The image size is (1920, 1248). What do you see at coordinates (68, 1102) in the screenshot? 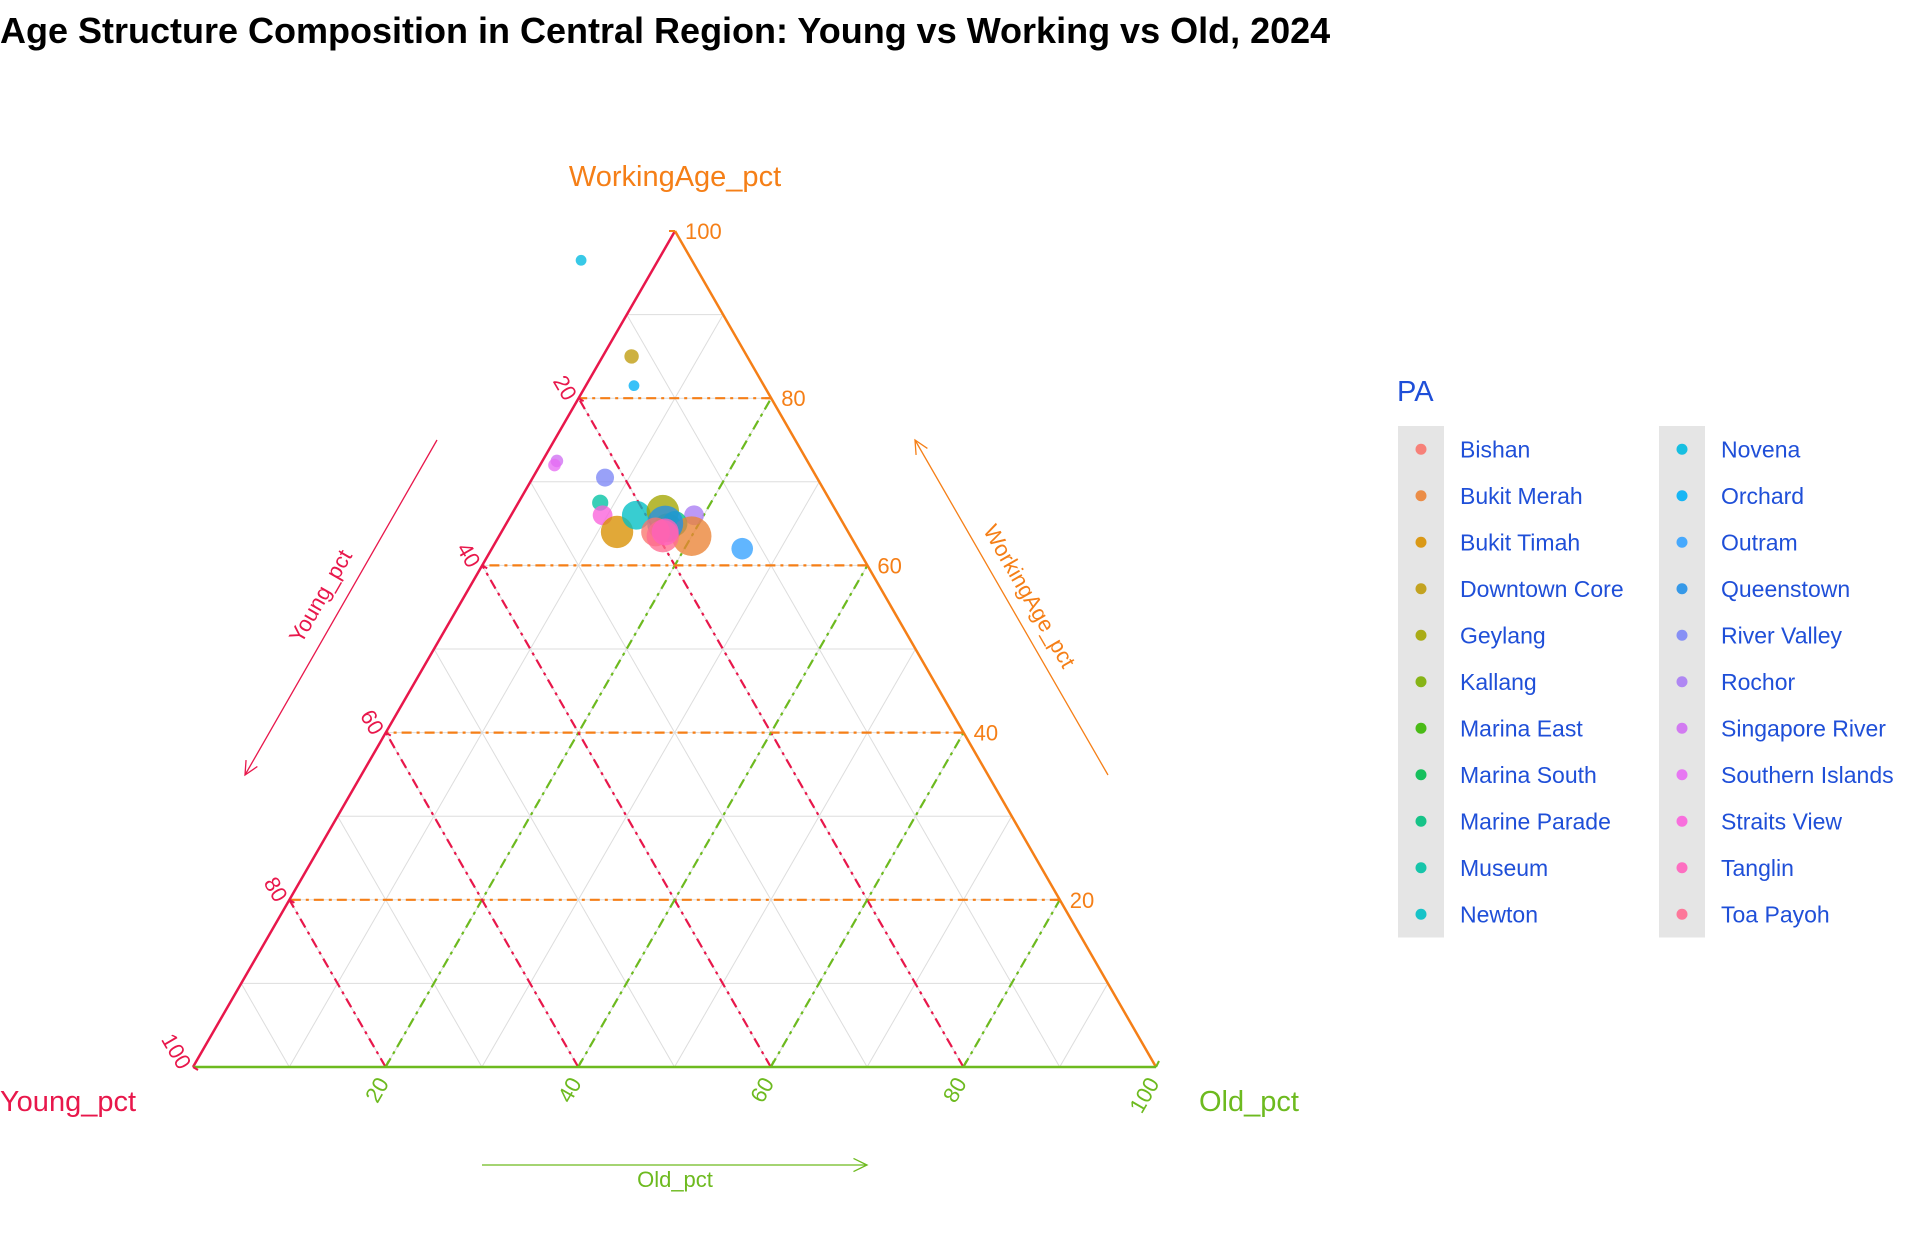
I see `young-axis-title: Young_pct` at bounding box center [68, 1102].